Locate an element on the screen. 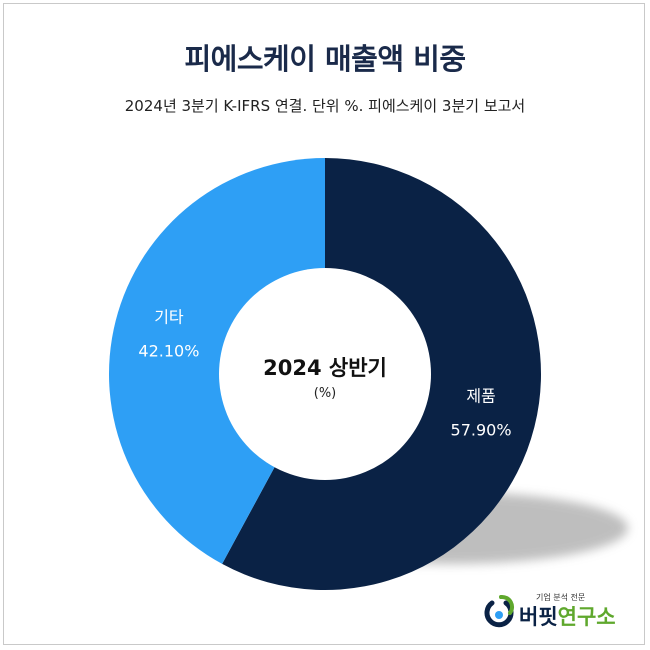 Image resolution: width=650 pixels, height=650 pixels. logo-tagline: 기업 분석 전문 is located at coordinates (560, 597).